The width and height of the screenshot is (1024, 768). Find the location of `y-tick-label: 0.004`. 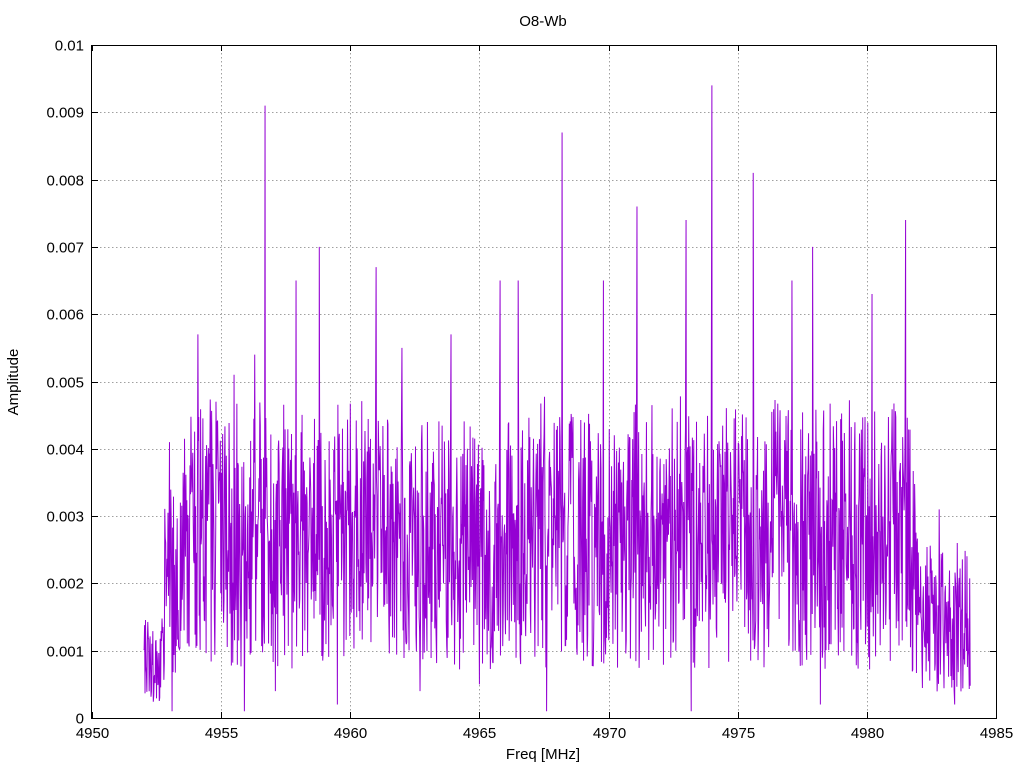

y-tick-label: 0.004 is located at coordinates (65, 450).